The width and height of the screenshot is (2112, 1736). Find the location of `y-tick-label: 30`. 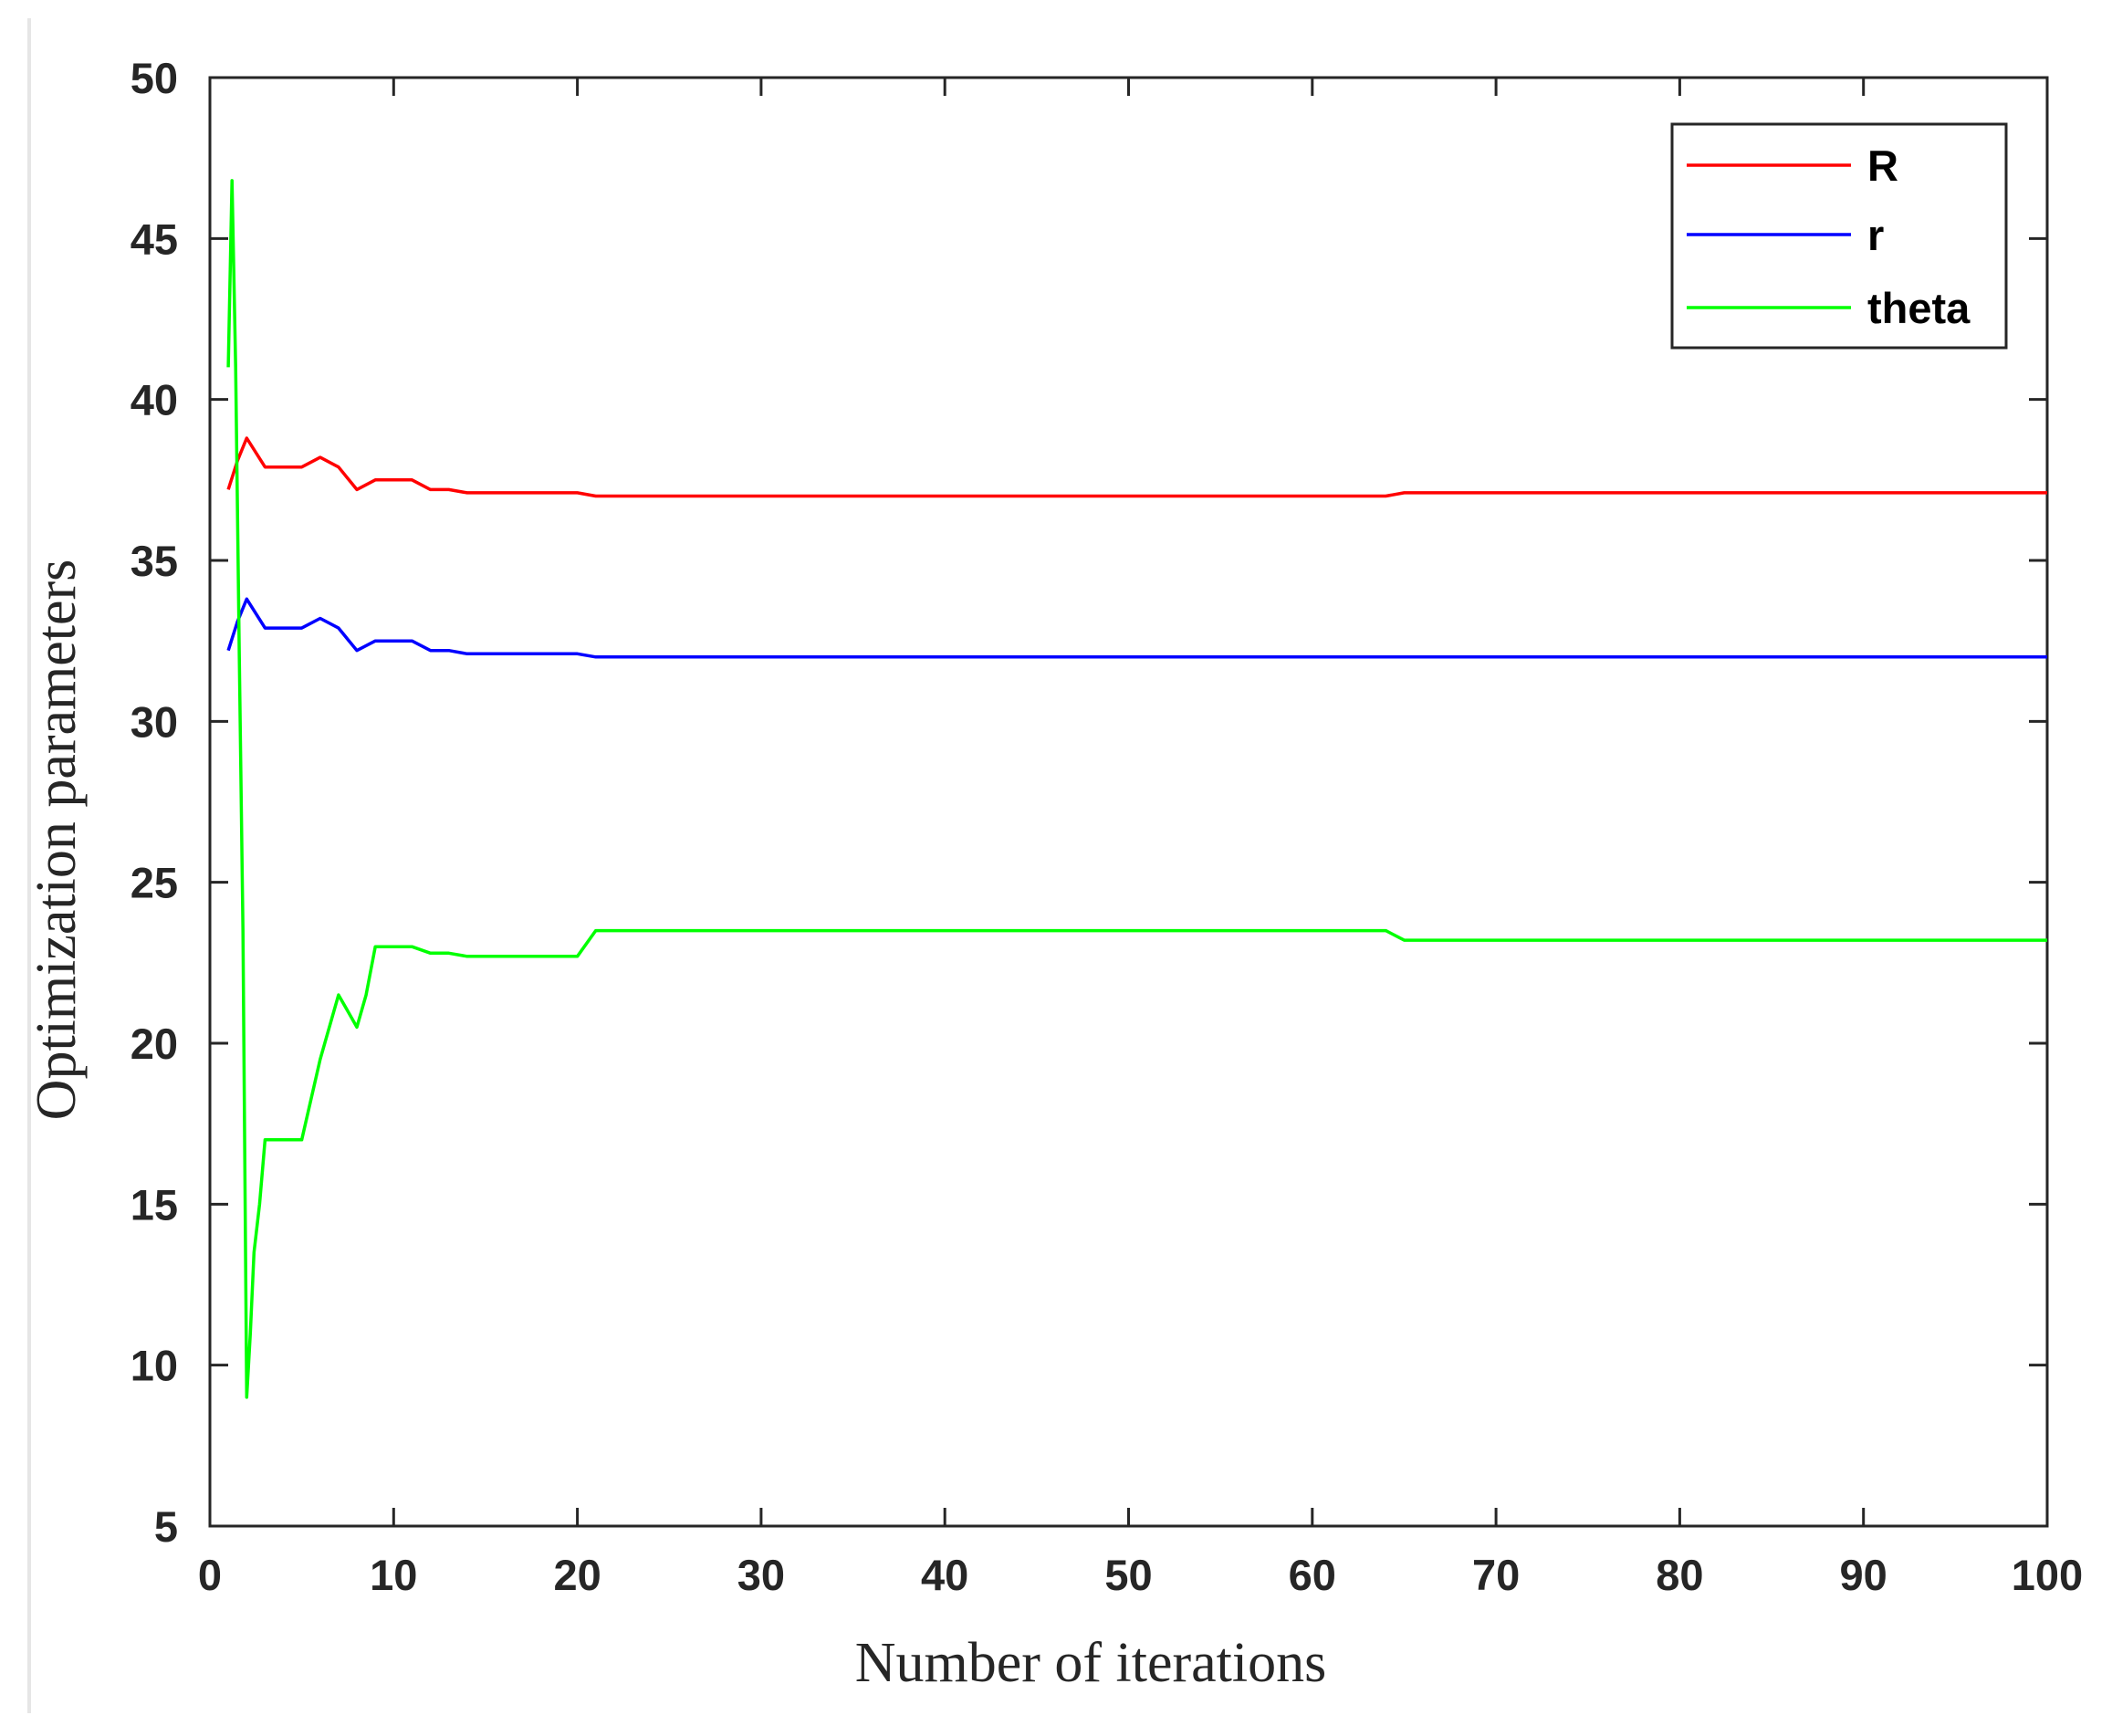

y-tick-label: 30 is located at coordinates (155, 721).